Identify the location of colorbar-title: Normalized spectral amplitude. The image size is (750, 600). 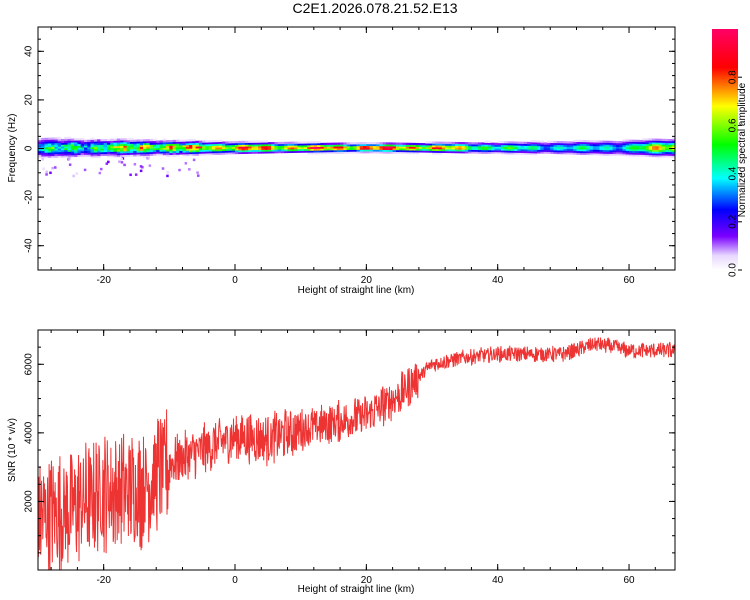
(742, 149).